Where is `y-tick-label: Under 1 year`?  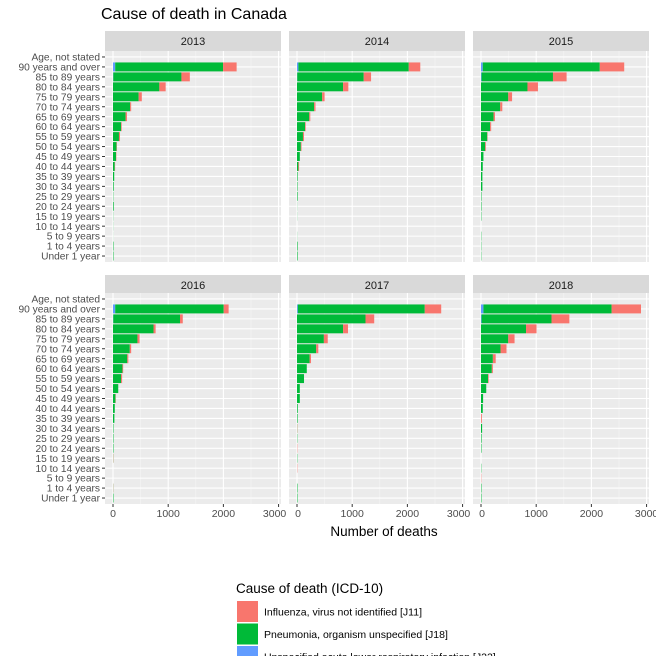 y-tick-label: Under 1 year is located at coordinates (70, 499).